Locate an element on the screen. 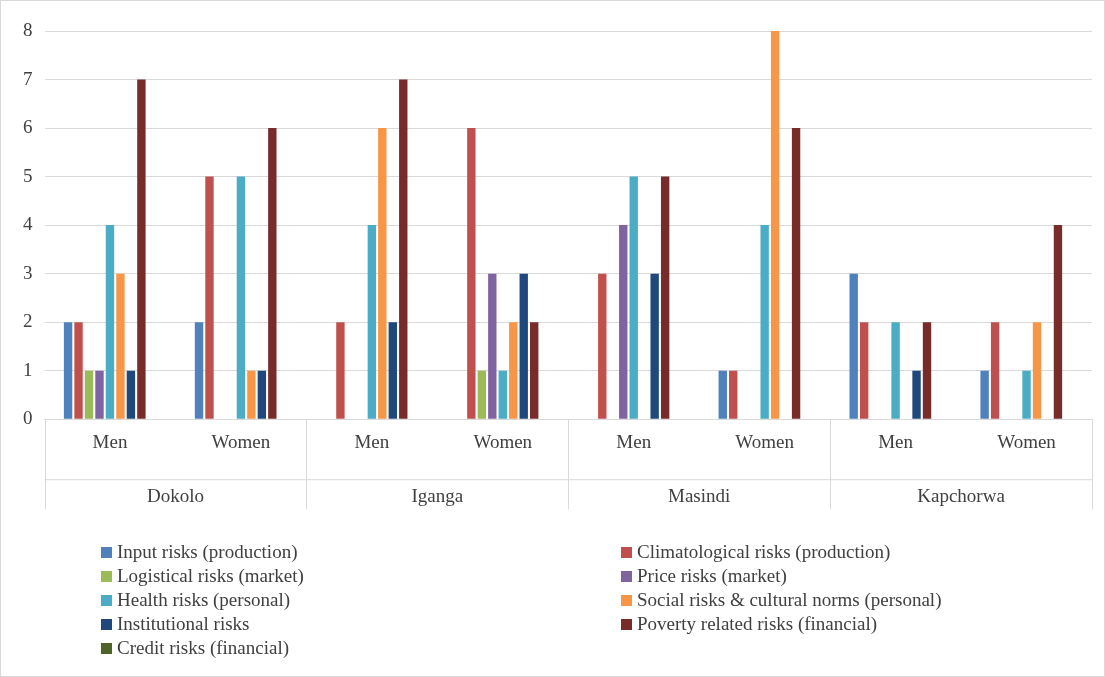  legend-label: Poverty related risks (financial) is located at coordinates (757, 624).